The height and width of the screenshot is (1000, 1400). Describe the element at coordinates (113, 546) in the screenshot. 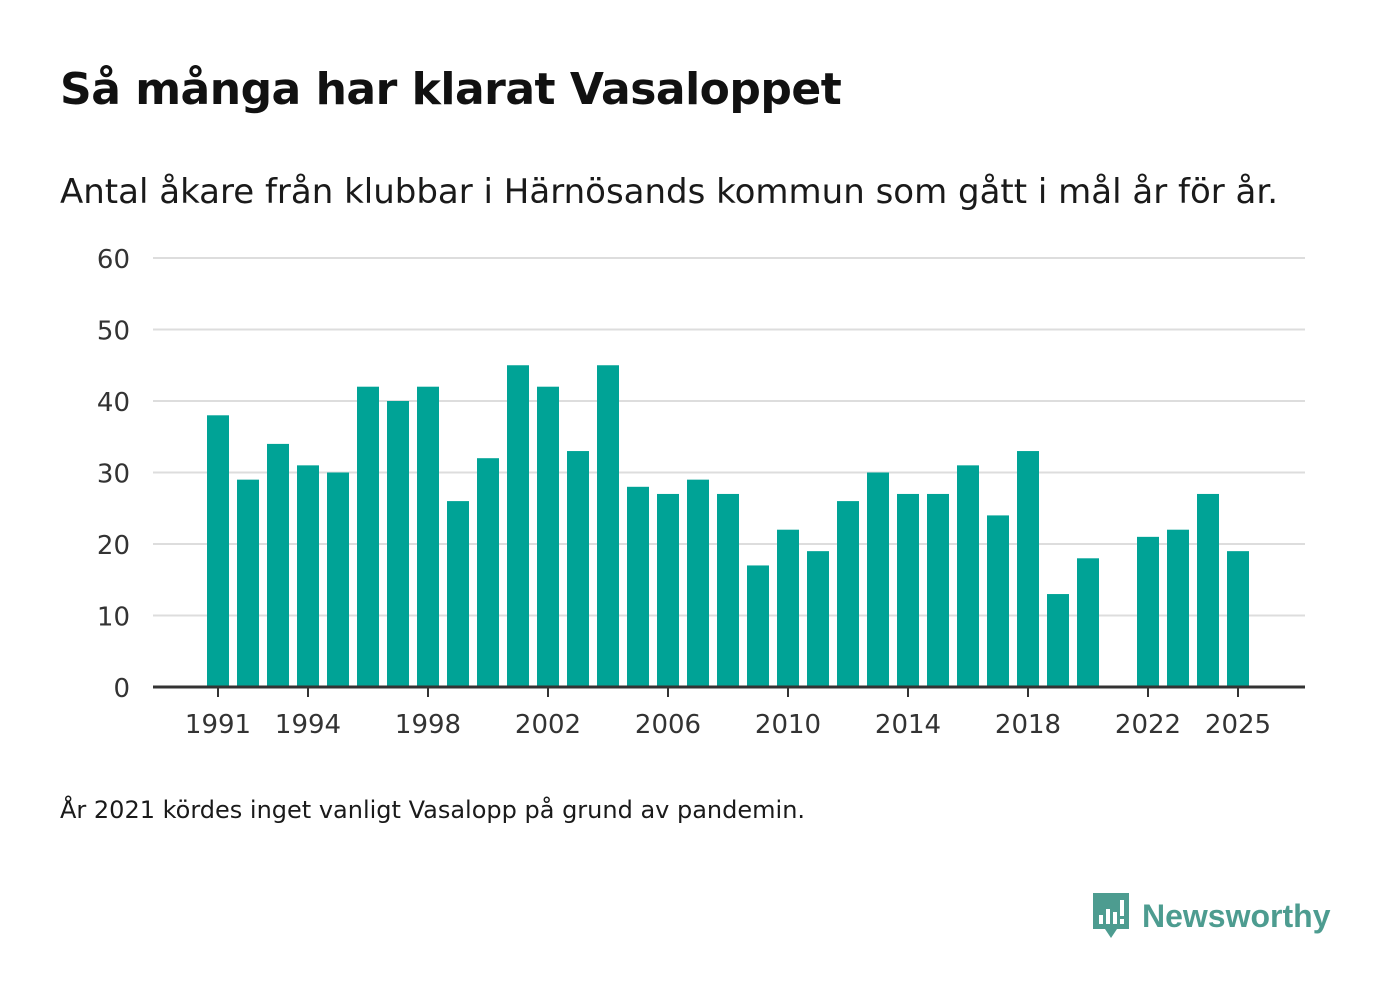

I see `y-tick-label: 20` at that location.